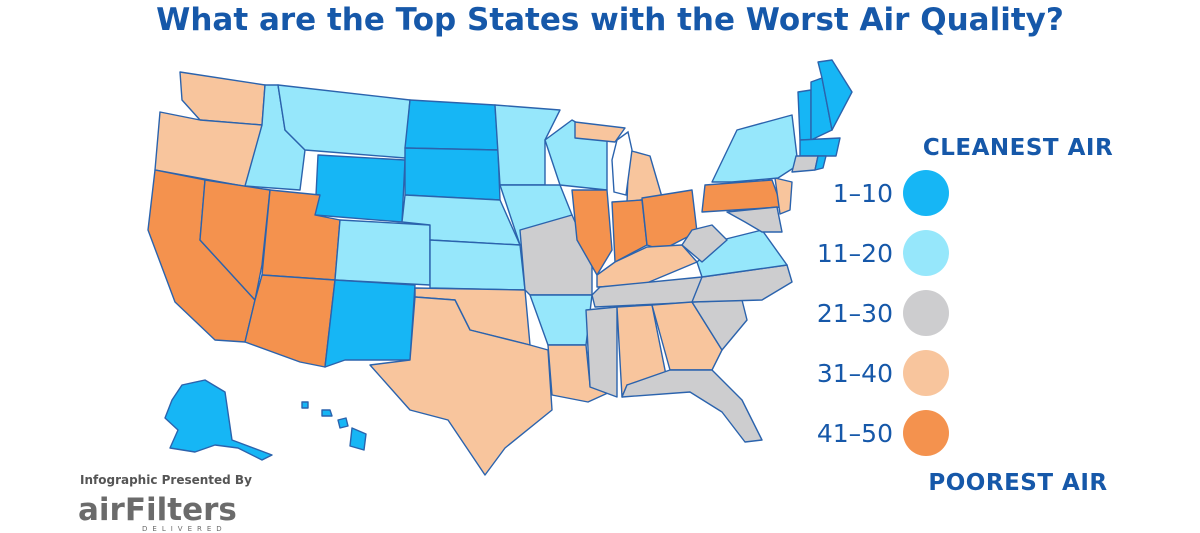 The height and width of the screenshot is (533, 1200). What do you see at coordinates (157, 510) in the screenshot?
I see `brand: airFilters` at bounding box center [157, 510].